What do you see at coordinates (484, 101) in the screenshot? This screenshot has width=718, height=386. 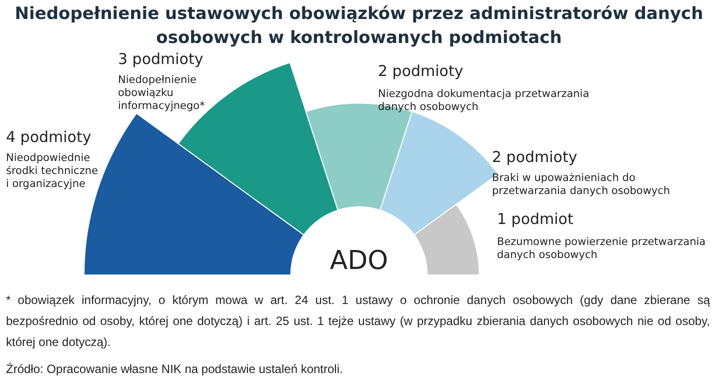 I see `category-label: Niezgodna dokumentacja przetwarzania danych osobowych` at bounding box center [484, 101].